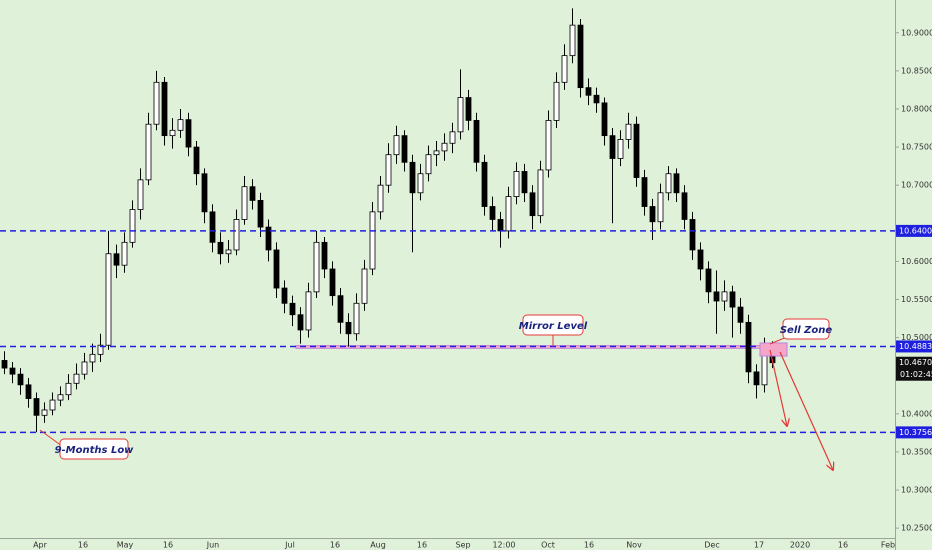 This screenshot has height=550, width=932. I want to click on level-label: 10.37560, so click(915, 432).